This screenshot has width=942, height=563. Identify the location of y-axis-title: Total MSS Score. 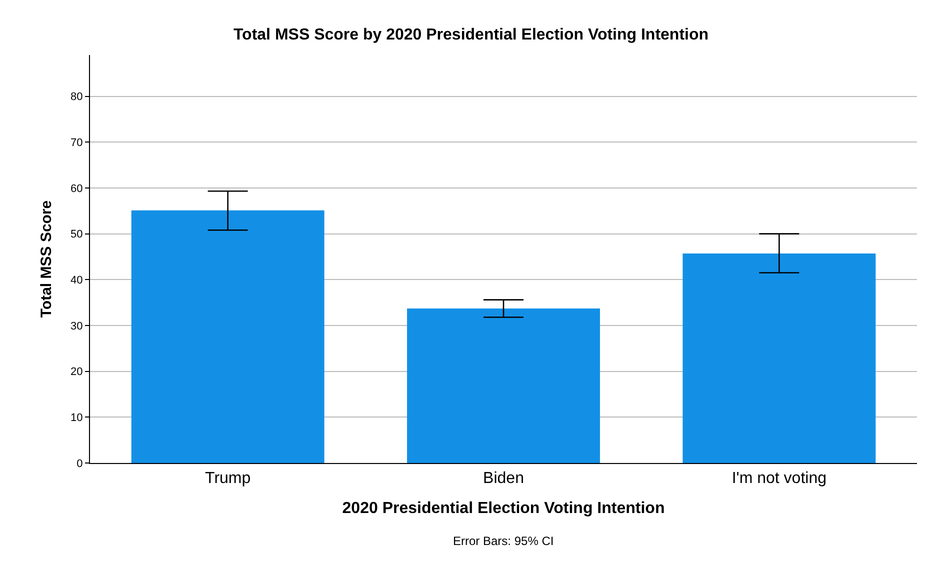
(46, 259).